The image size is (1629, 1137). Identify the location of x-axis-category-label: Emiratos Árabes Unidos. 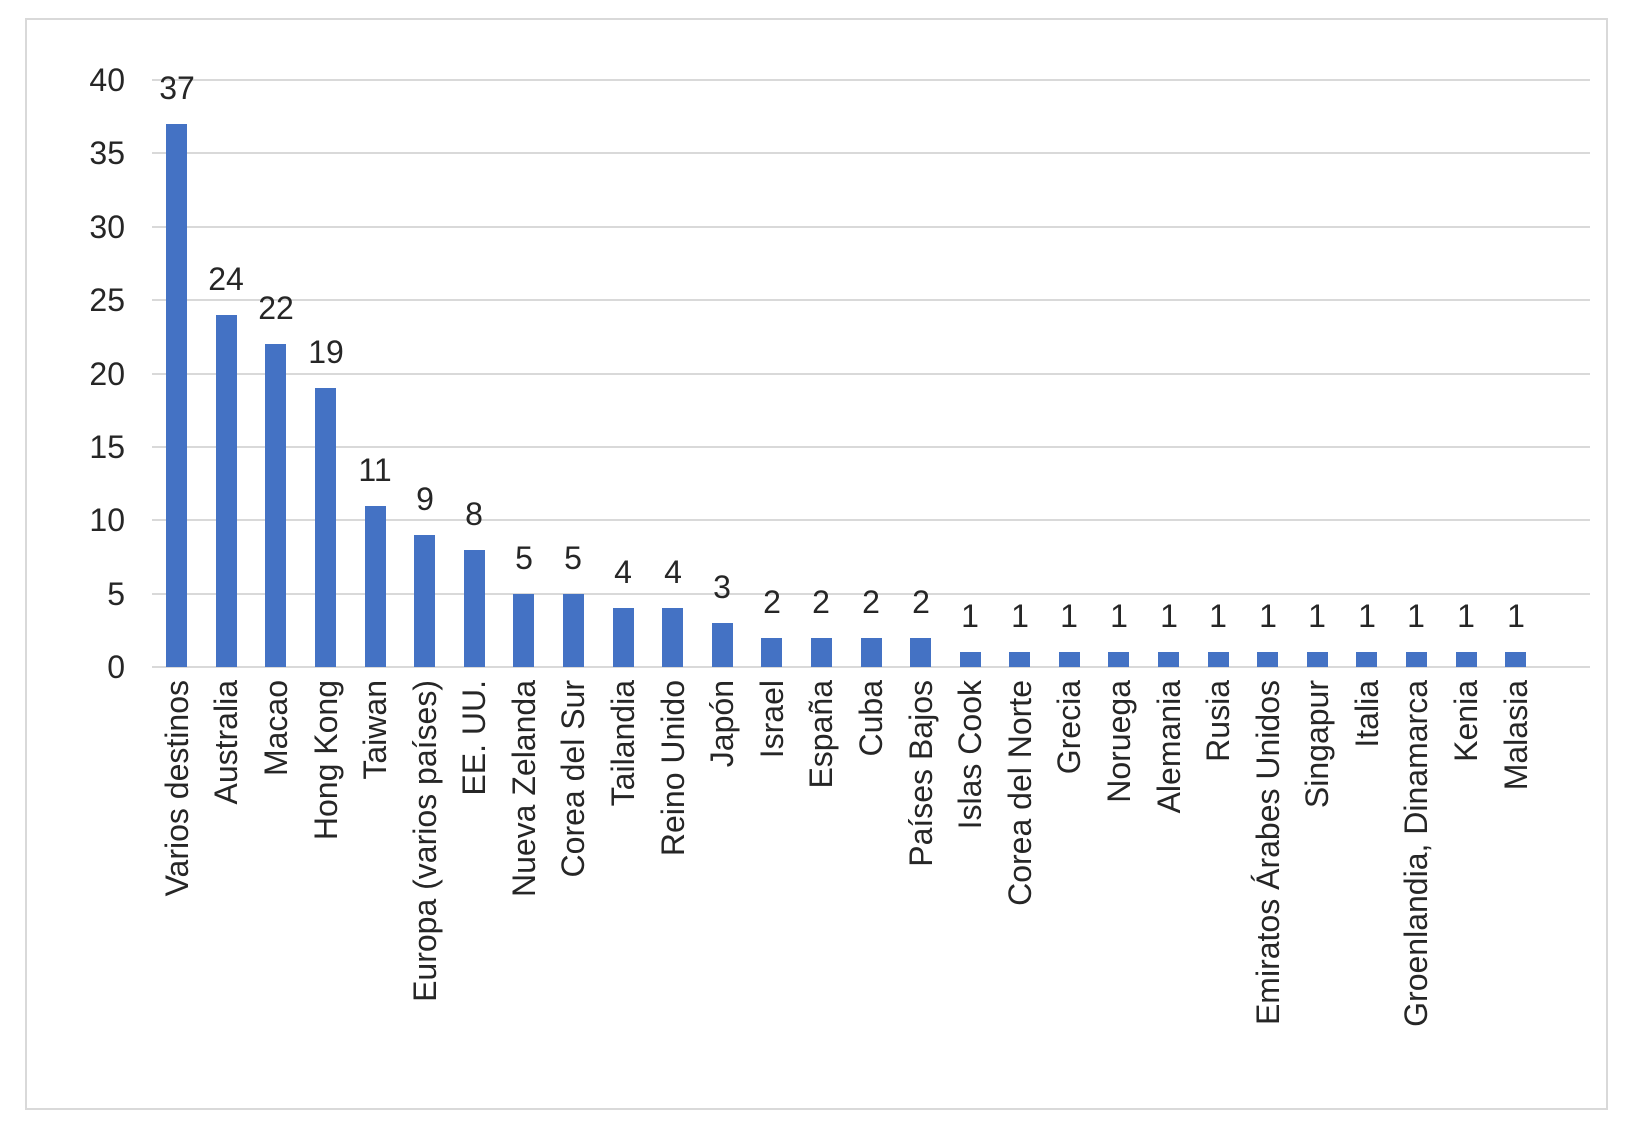
(1268, 853).